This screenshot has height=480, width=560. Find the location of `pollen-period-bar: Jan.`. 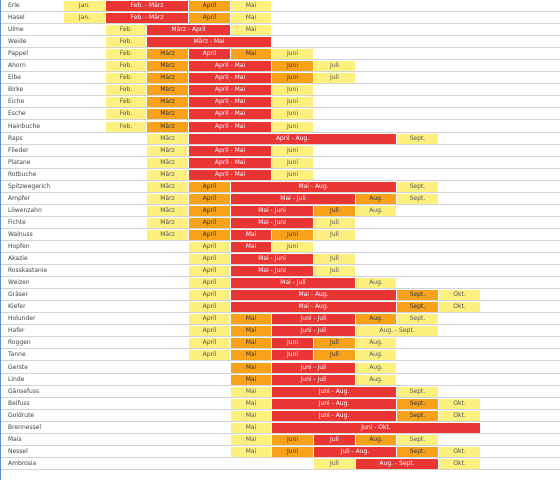

pollen-period-bar: Jan. is located at coordinates (85, 6).